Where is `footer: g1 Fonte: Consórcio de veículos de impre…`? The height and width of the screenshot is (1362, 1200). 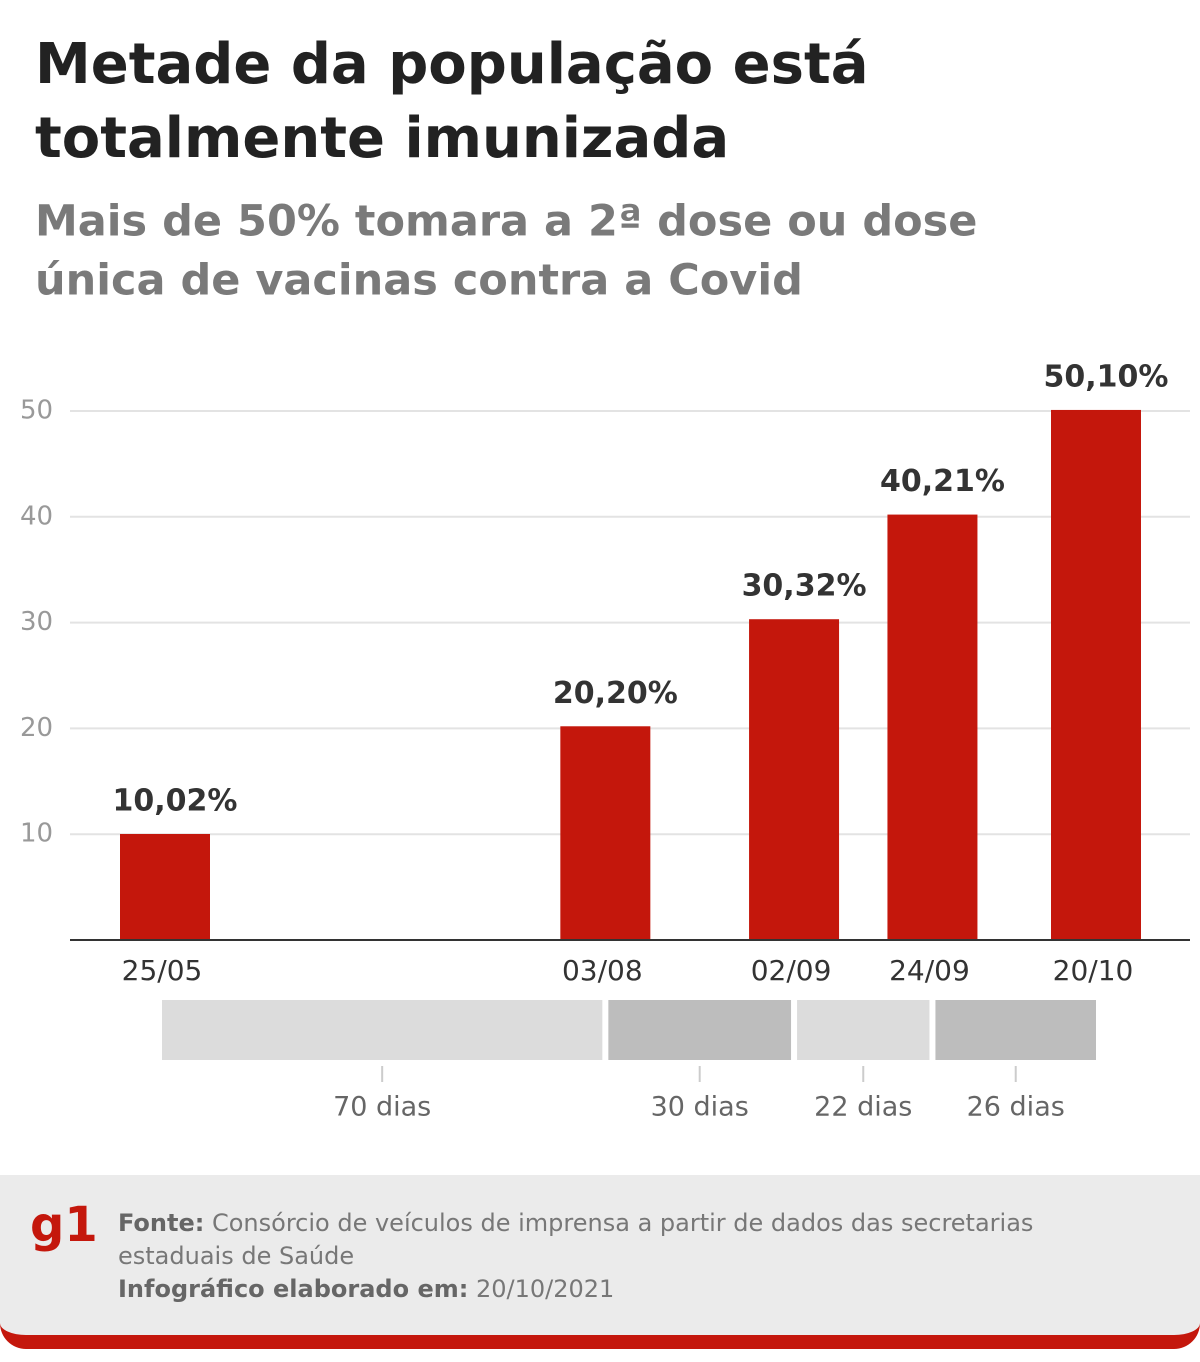 footer: g1 Fonte: Consórcio de veículos de impre… is located at coordinates (600, 1262).